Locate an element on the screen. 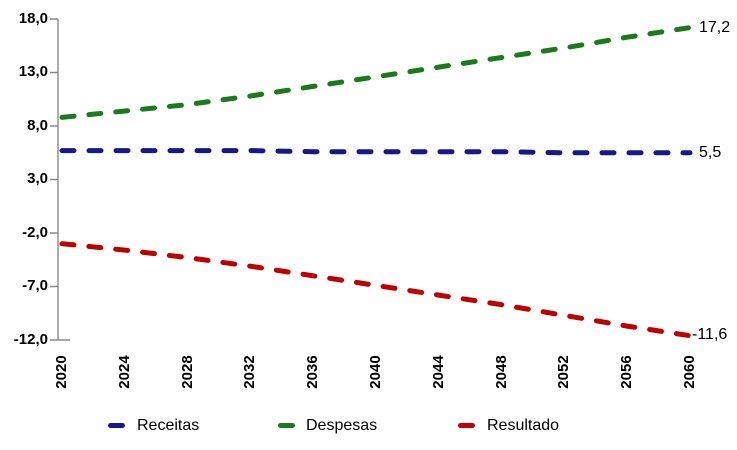 The height and width of the screenshot is (450, 737). x-tick-label: 2048 is located at coordinates (501, 372).